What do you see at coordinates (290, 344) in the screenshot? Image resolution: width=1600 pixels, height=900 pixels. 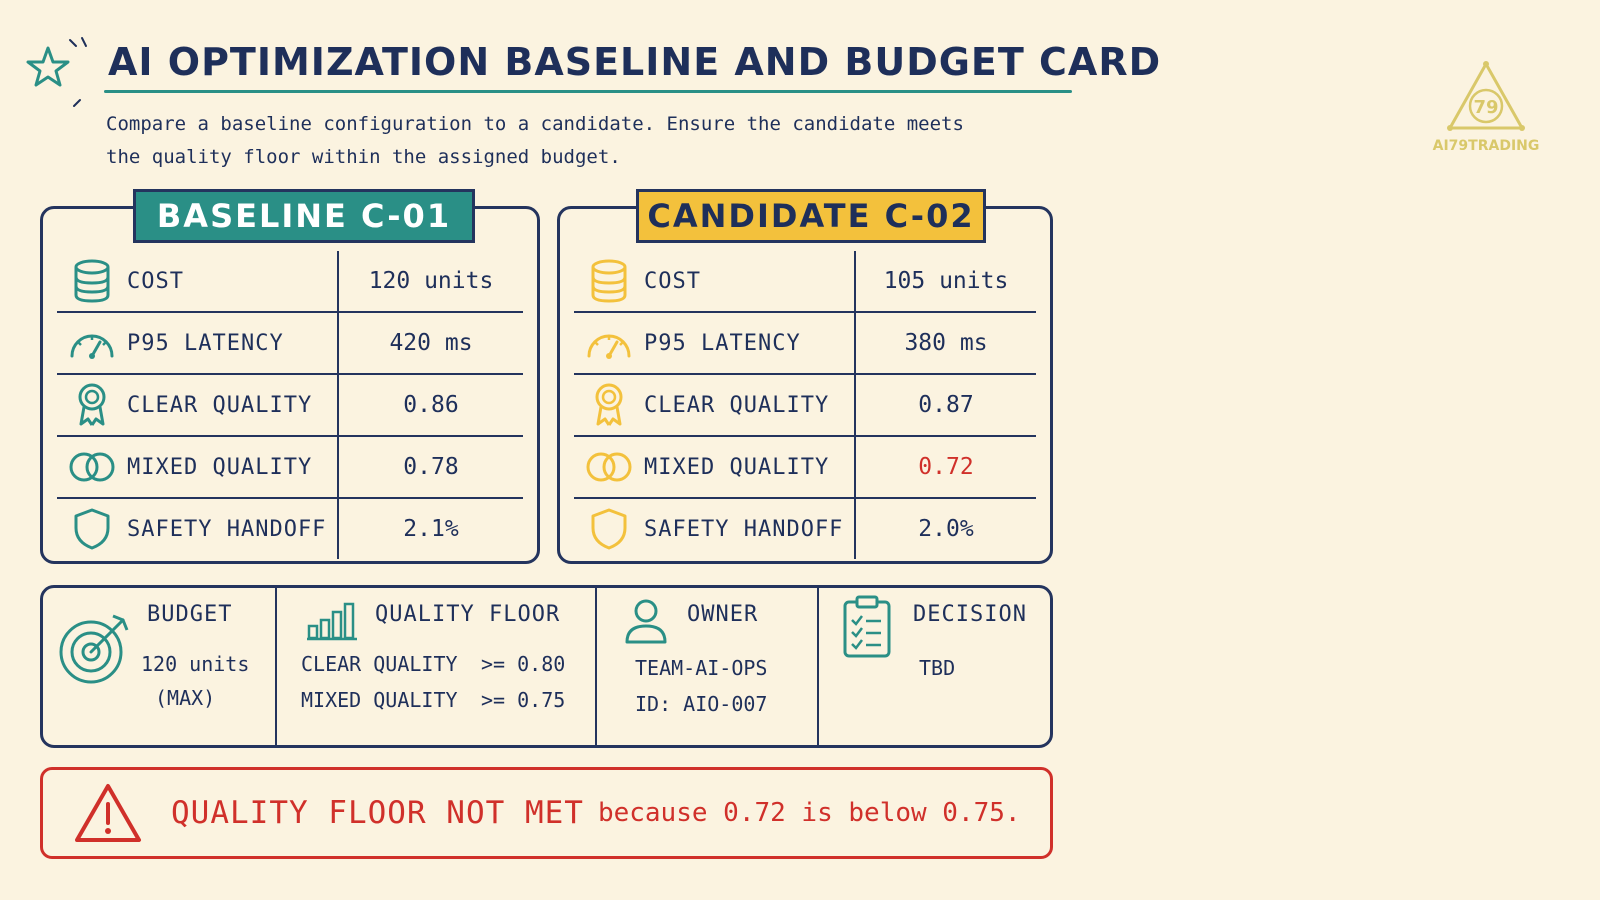 I see `baseline-row: P95 LATENCY 420 ms` at bounding box center [290, 344].